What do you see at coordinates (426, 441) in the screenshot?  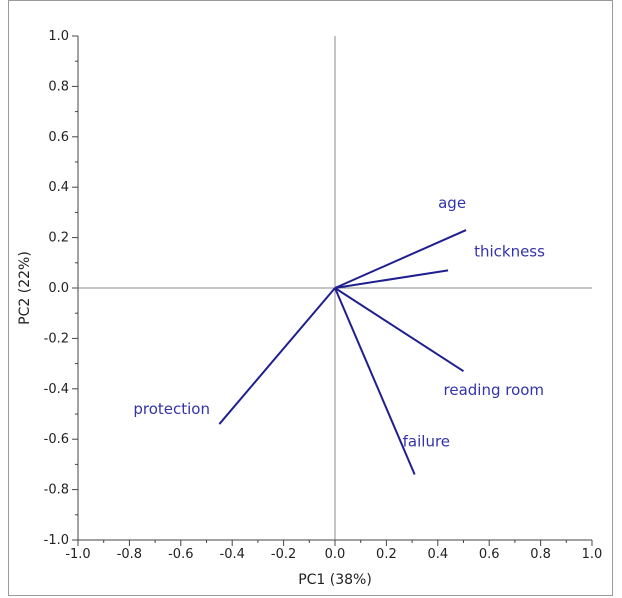 I see `vector-label-failure: failure` at bounding box center [426, 441].